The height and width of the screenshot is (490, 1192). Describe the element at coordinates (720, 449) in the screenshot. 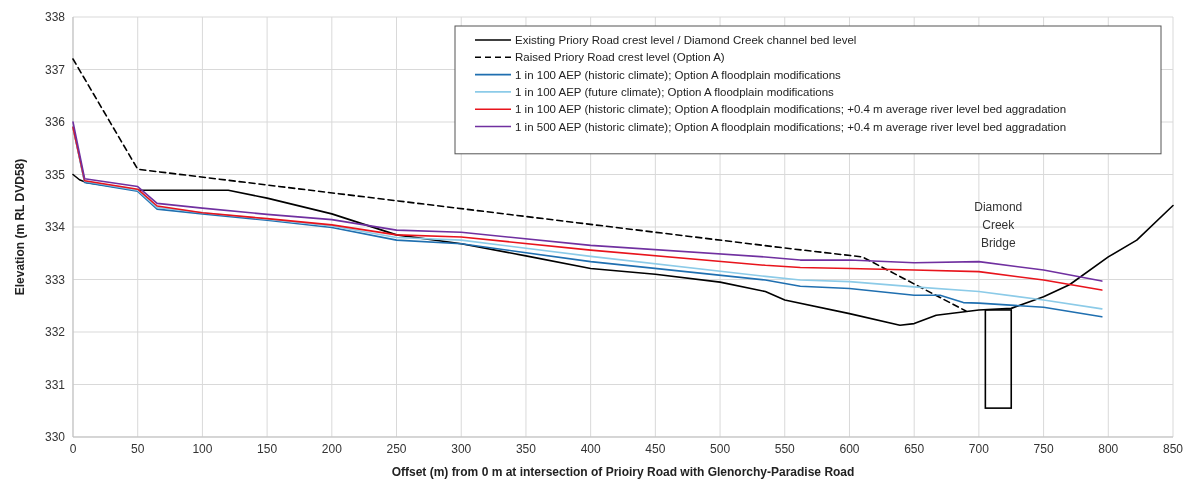

I see `x-tick-label: 500` at that location.